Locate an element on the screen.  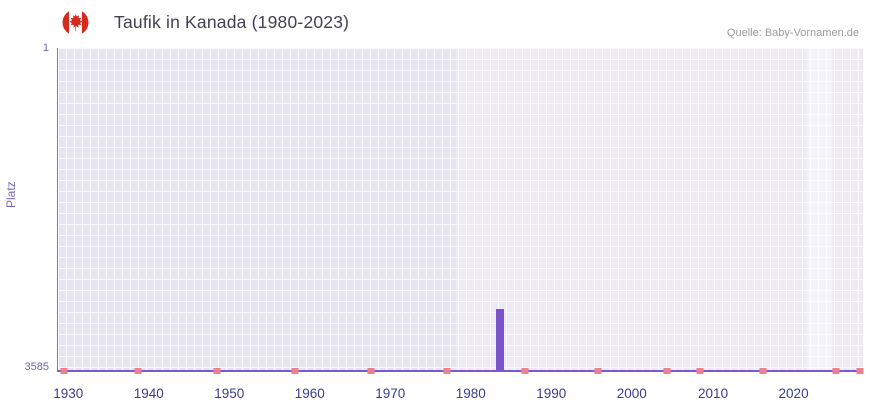
rank-bar is located at coordinates (499, 339).